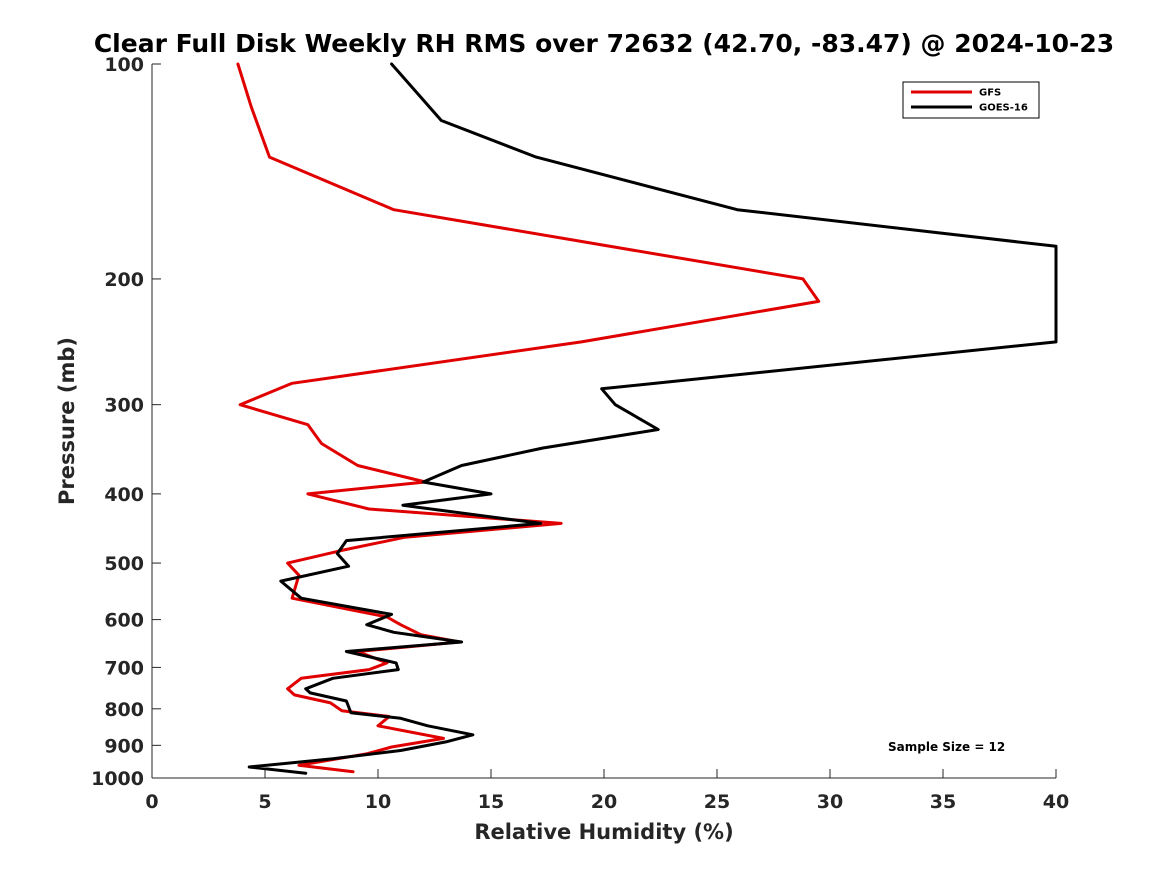  I want to click on y-tick-label: 900, so click(124, 746).